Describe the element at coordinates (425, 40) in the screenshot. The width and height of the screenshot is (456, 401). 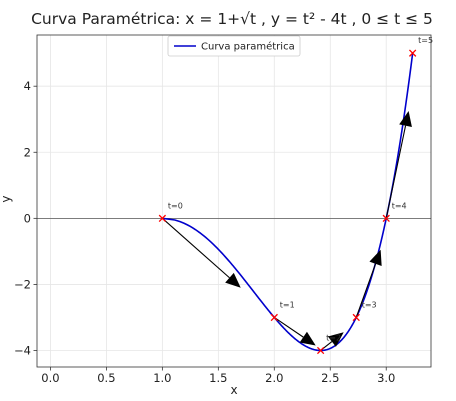
I see `label-t5: t=5` at that location.